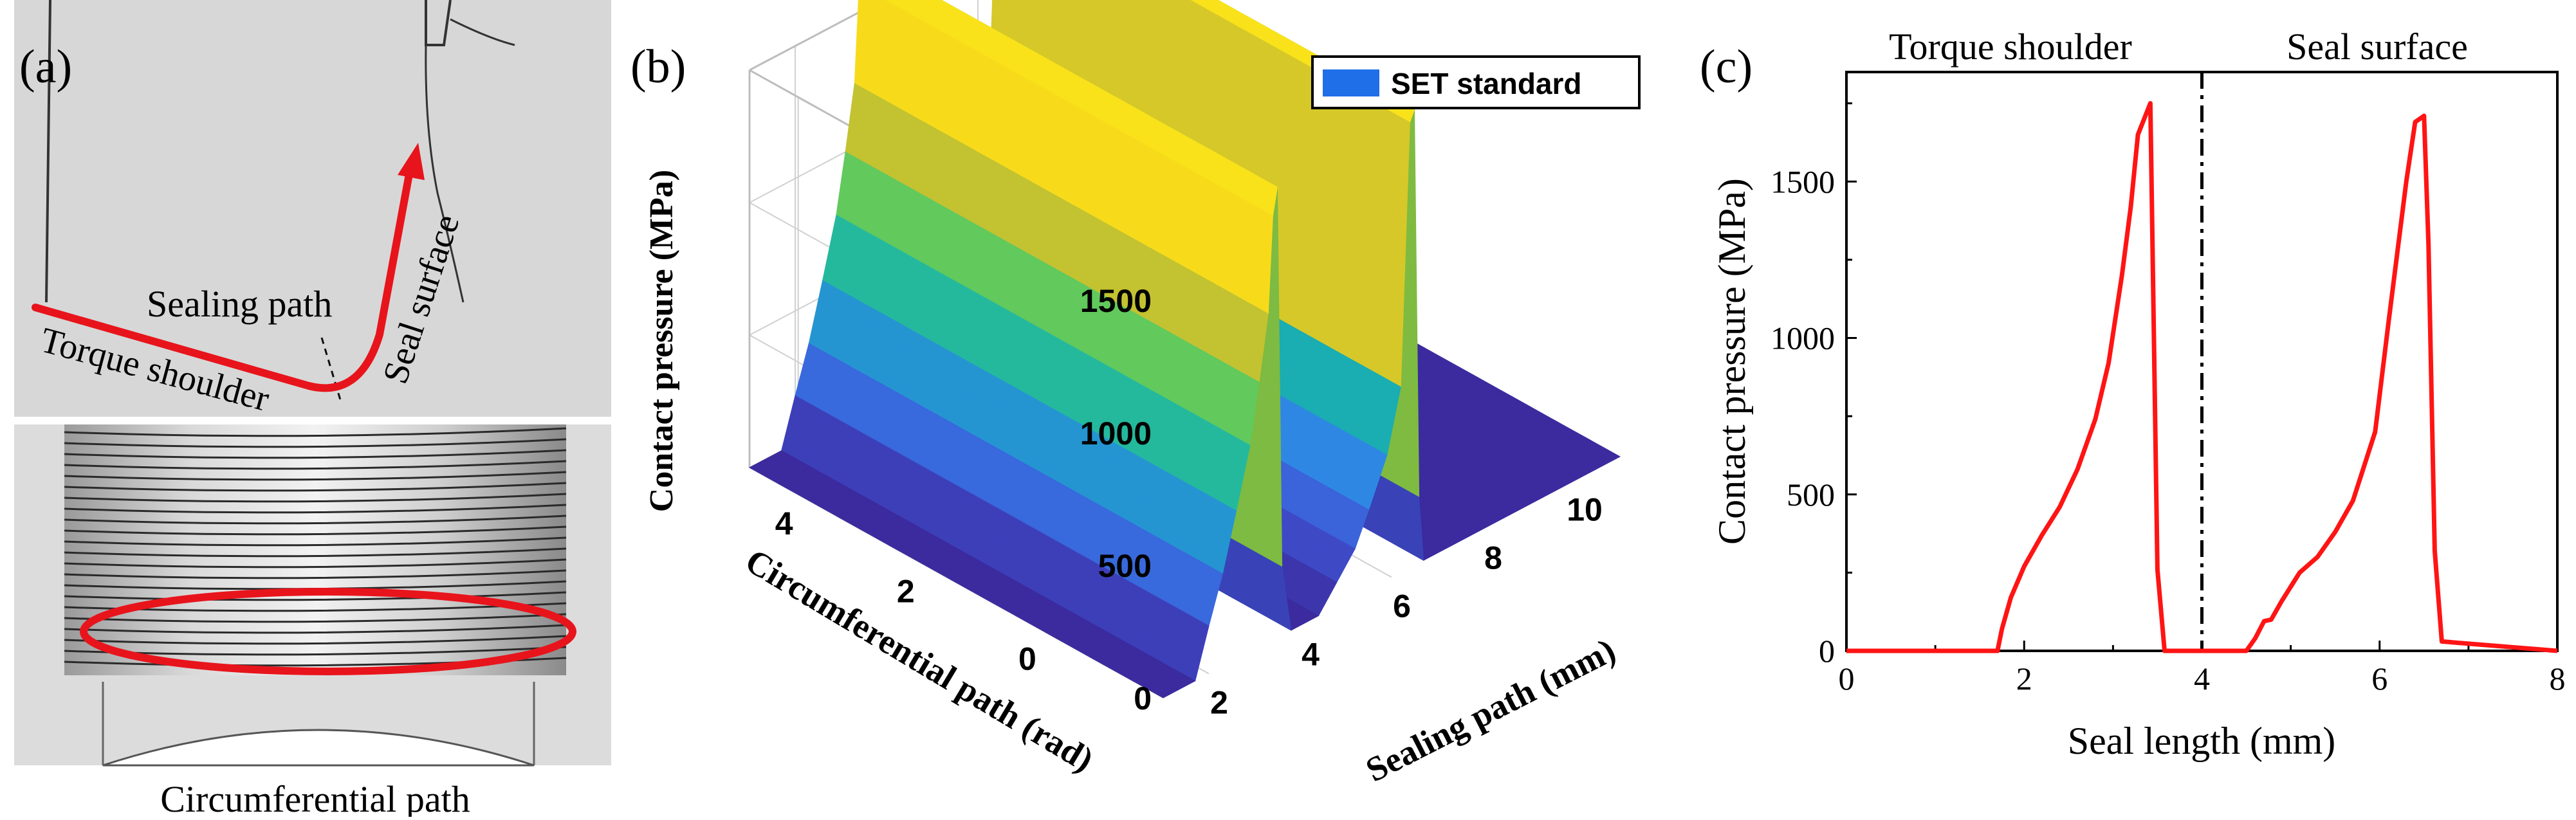 The image size is (2576, 820). I want to click on b-legend: SET standard, so click(1476, 82).